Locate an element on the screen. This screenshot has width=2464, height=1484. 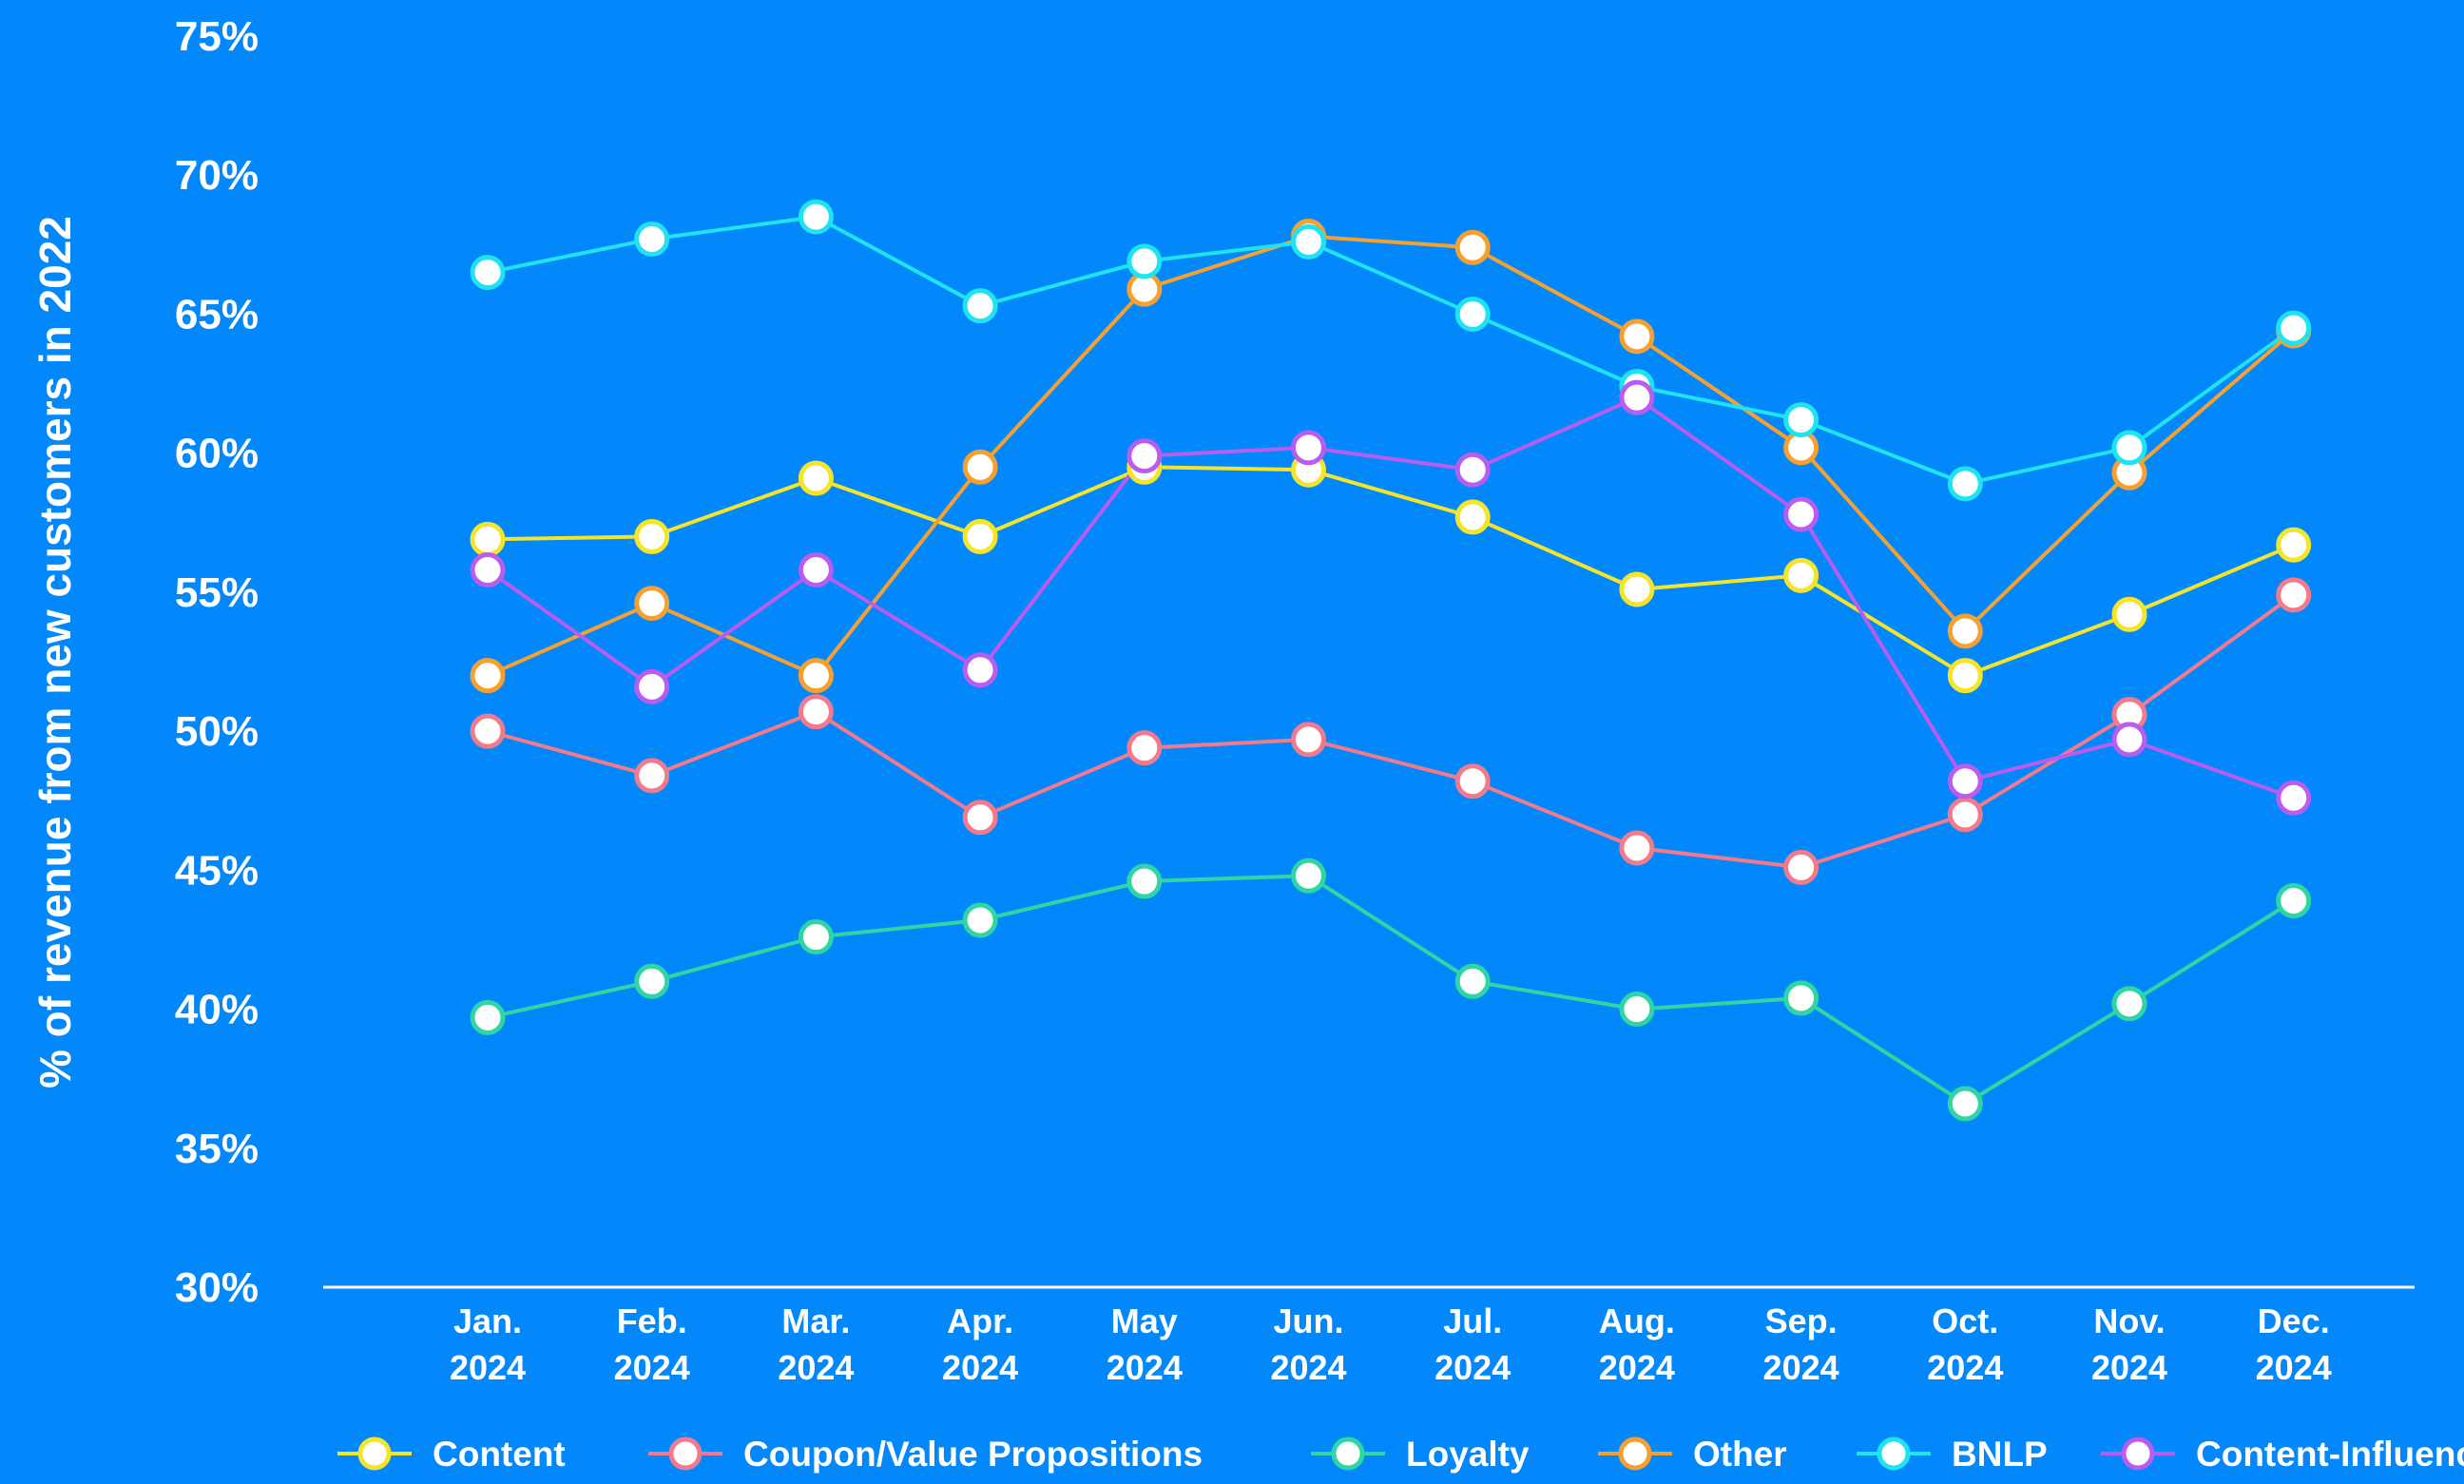
x-tick-label-month: Jan. is located at coordinates (488, 1320).